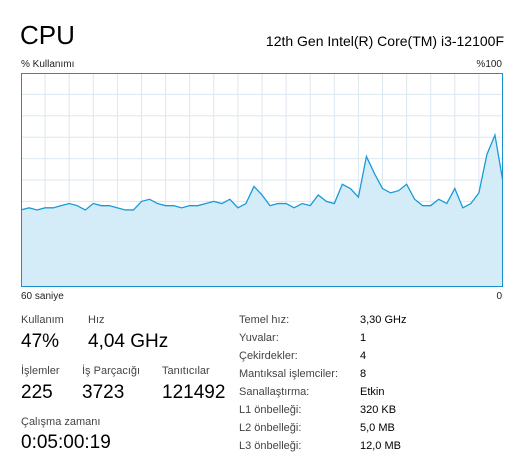 The image size is (518, 471). I want to click on speed-label: Hız, so click(96, 320).